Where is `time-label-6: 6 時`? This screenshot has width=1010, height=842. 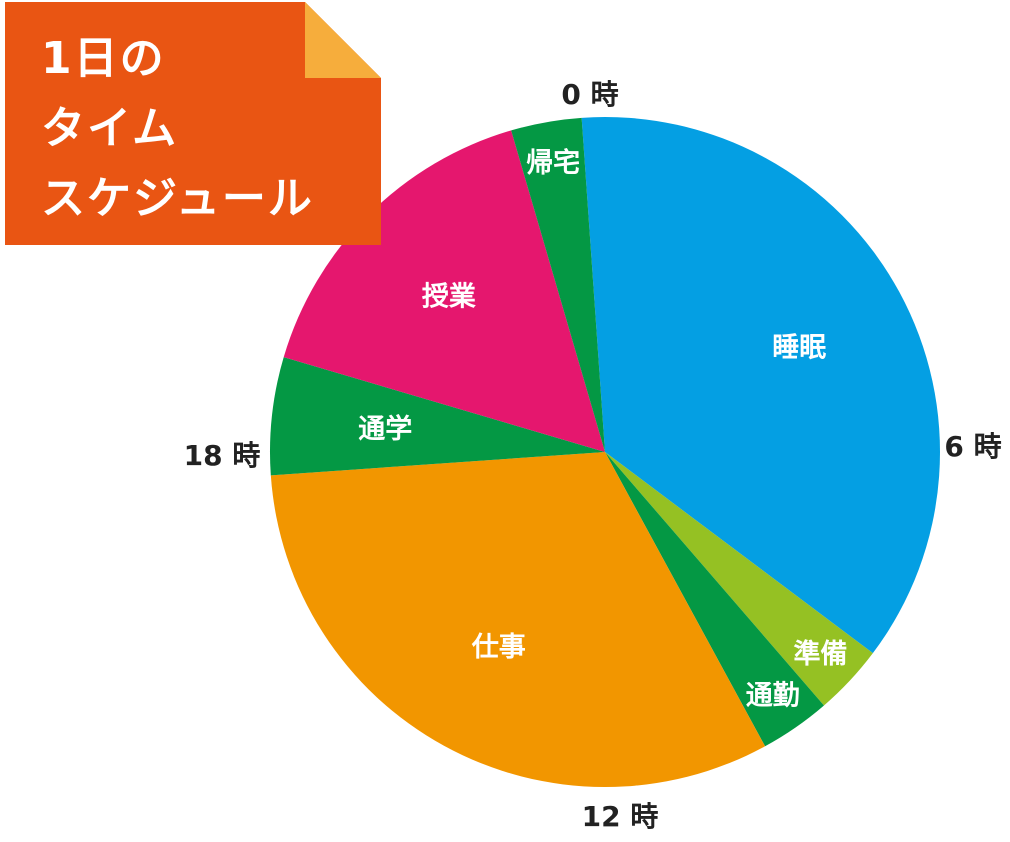
time-label-6: 6 時 is located at coordinates (972, 446).